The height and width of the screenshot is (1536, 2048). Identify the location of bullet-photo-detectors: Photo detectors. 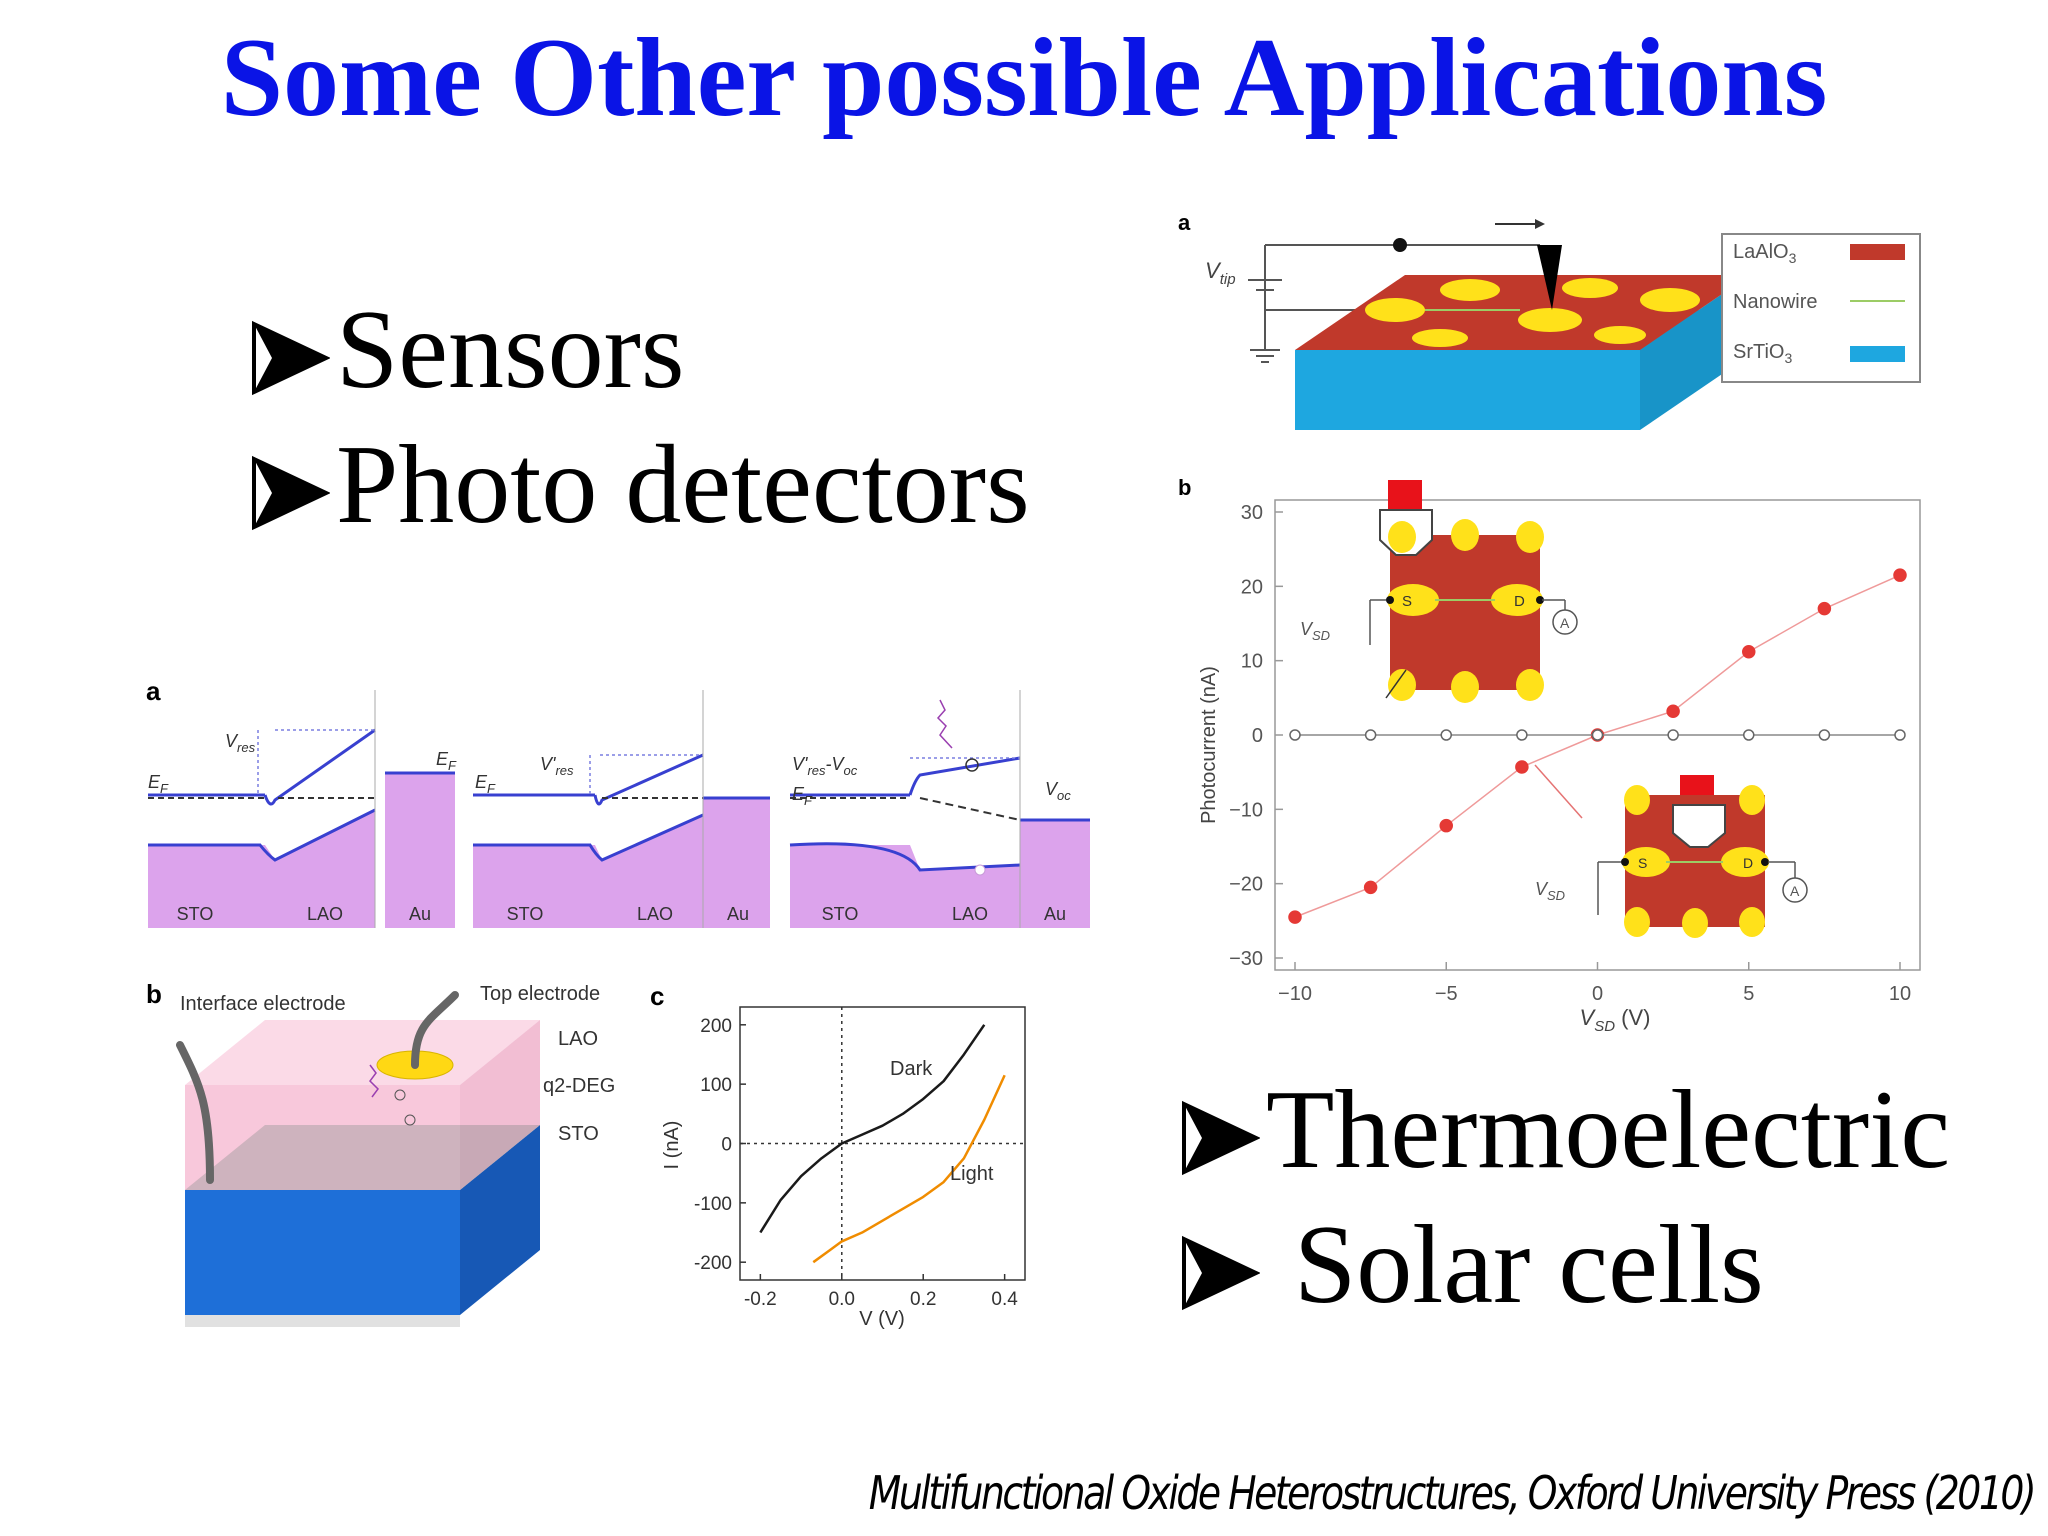
(640, 490).